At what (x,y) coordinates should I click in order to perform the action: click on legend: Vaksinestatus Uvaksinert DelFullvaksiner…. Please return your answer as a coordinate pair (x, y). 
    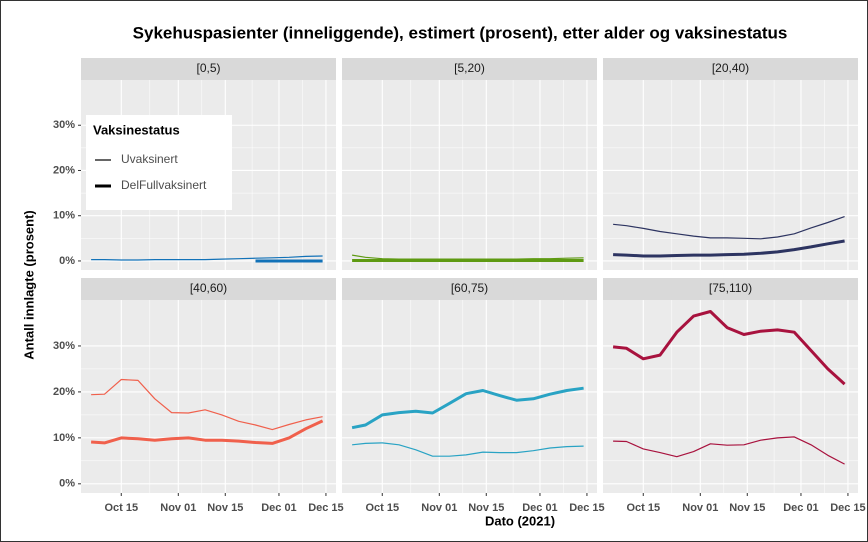
    Looking at the image, I should click on (159, 162).